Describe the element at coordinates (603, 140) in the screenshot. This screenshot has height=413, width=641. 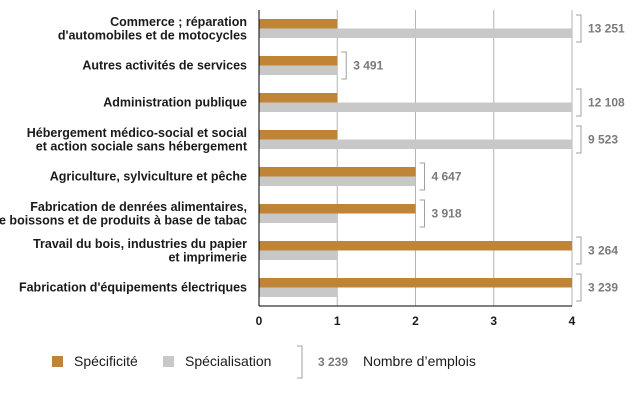
I see `employment-value: 9 523` at that location.